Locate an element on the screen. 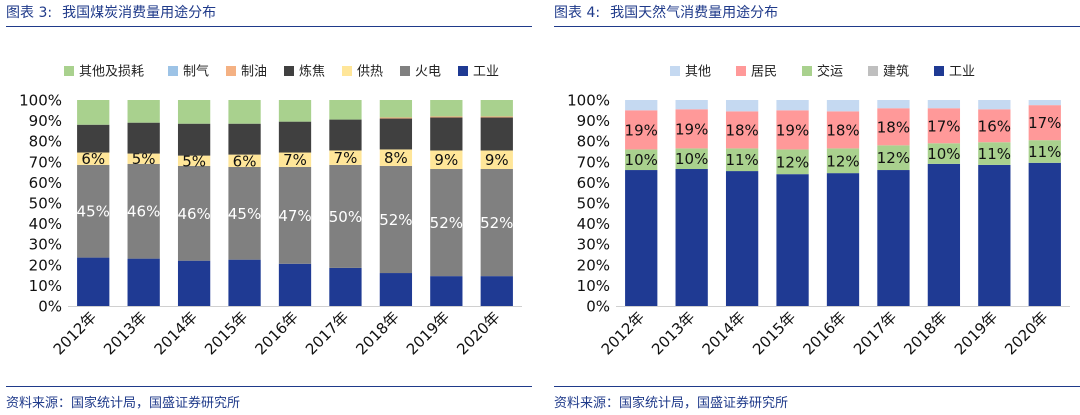 The image size is (1080, 415). gas-y-tick-label: 0% is located at coordinates (598, 307).